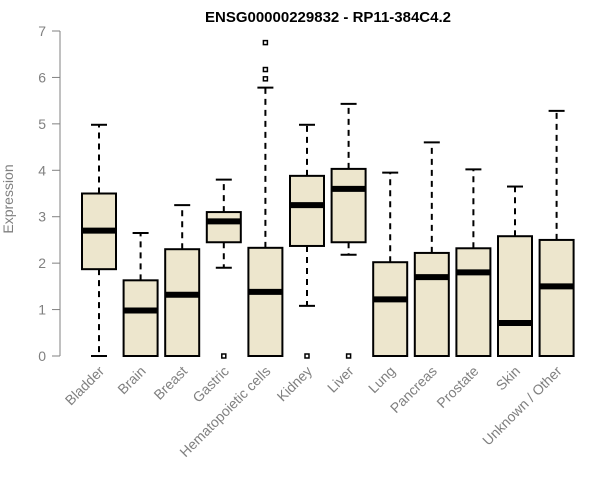  Describe the element at coordinates (170, 383) in the screenshot. I see `x-tick-label: Breast` at that location.